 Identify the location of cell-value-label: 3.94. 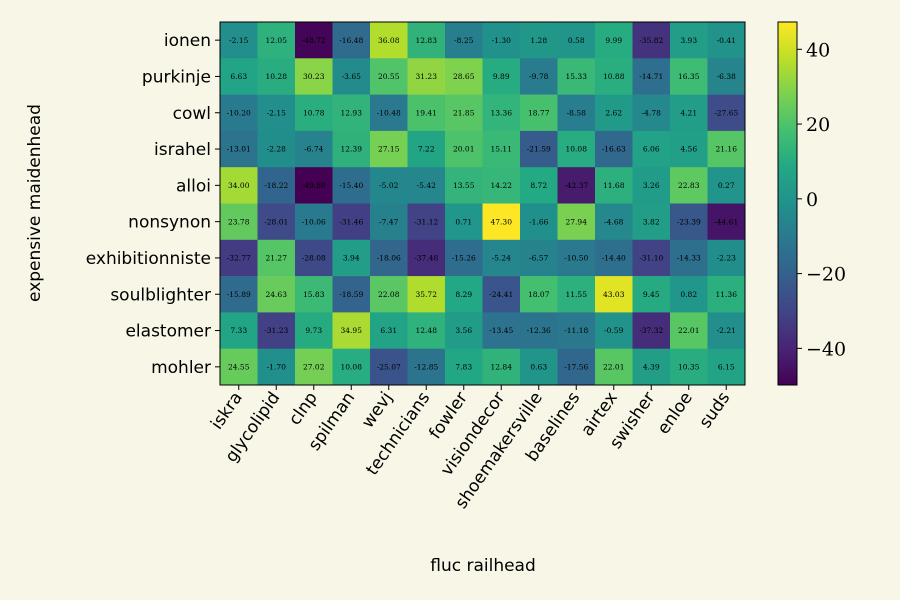
(351, 258).